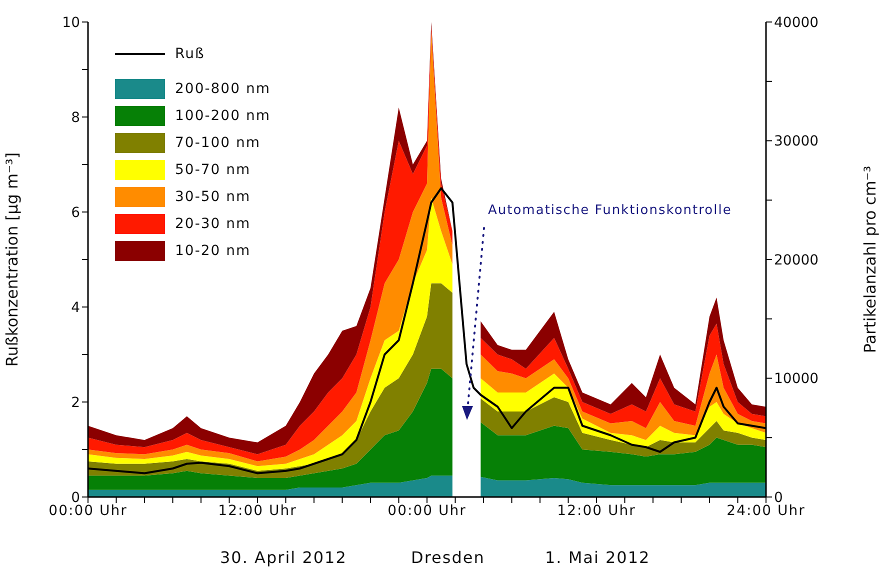  Describe the element at coordinates (75, 402) in the screenshot. I see `y-tick-label: 2` at that location.